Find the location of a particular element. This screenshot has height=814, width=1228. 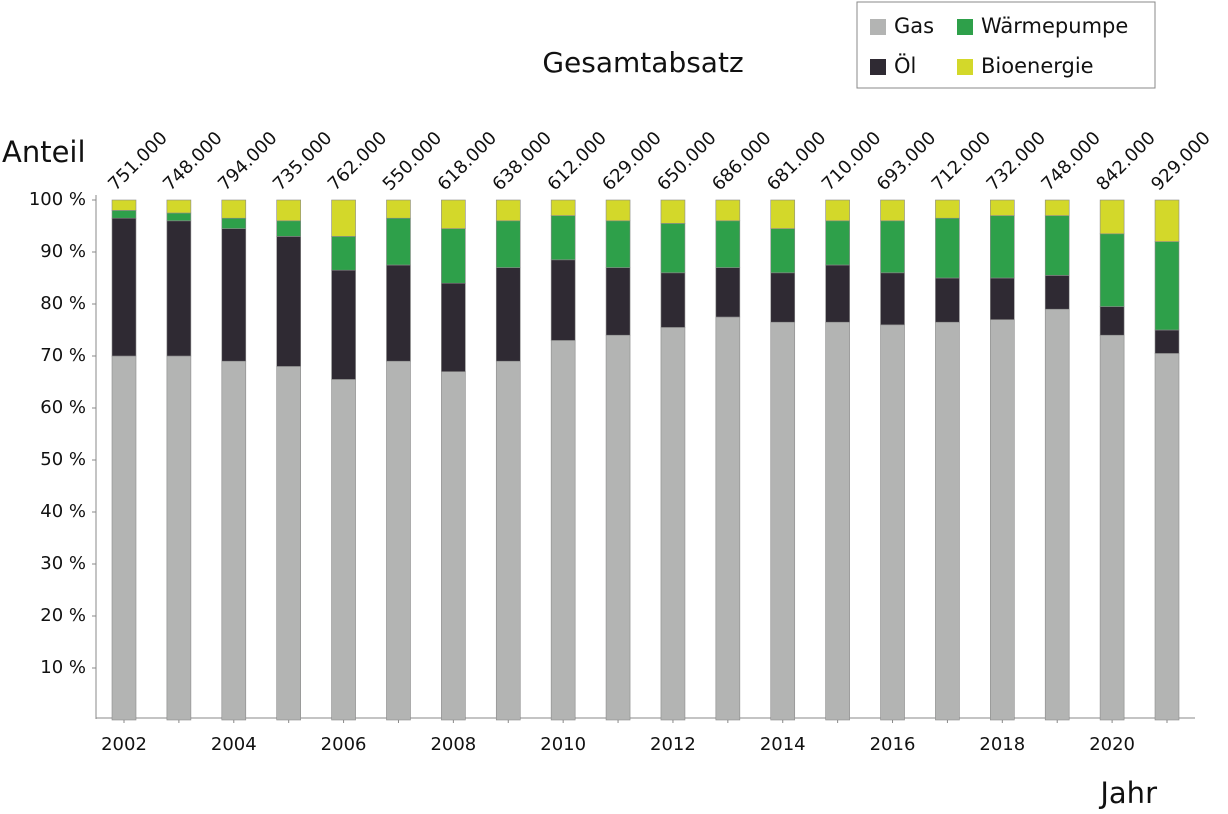

y-tick-label: 70 % is located at coordinates (63, 355).